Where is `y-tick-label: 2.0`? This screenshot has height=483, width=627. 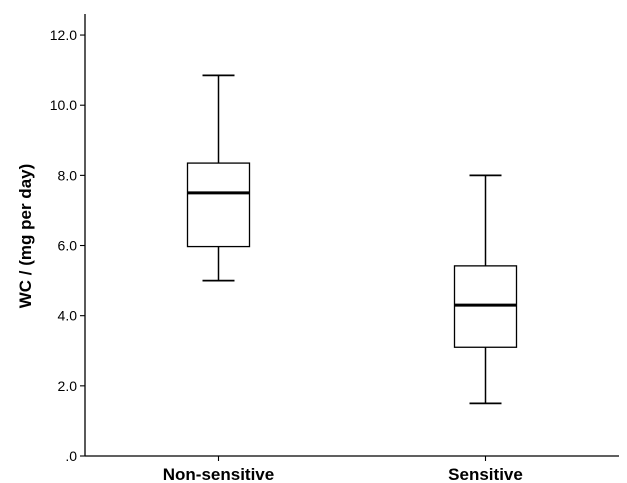
y-tick-label: 2.0 is located at coordinates (68, 386).